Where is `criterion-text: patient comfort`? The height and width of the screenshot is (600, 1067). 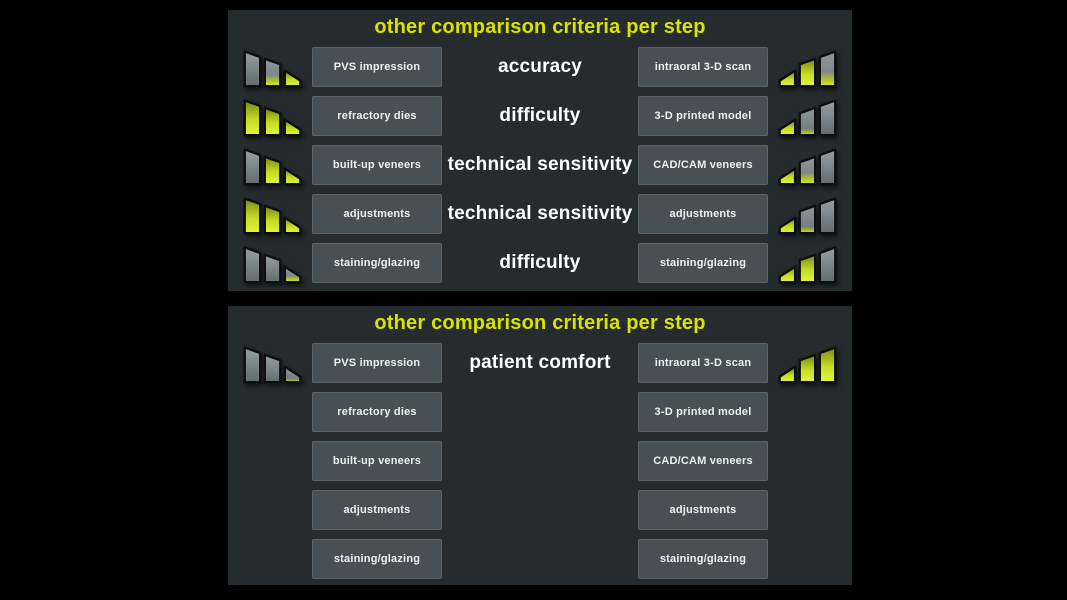 criterion-text: patient comfort is located at coordinates (540, 362).